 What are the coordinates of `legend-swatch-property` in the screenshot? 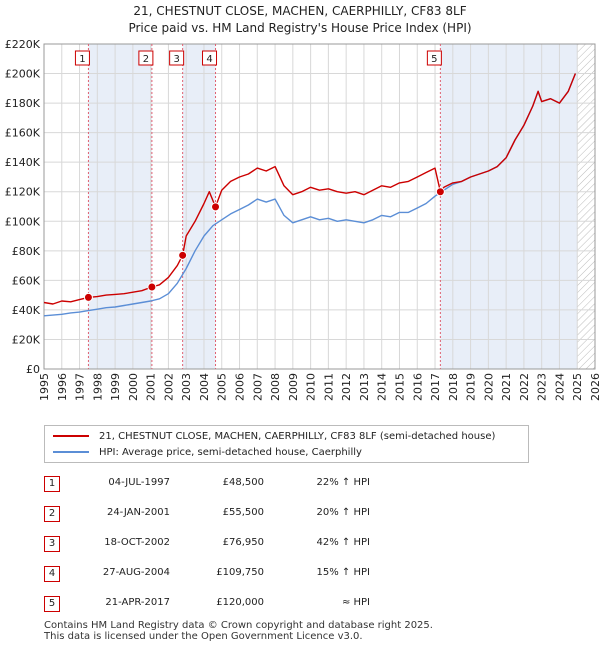 It's located at (71, 436).